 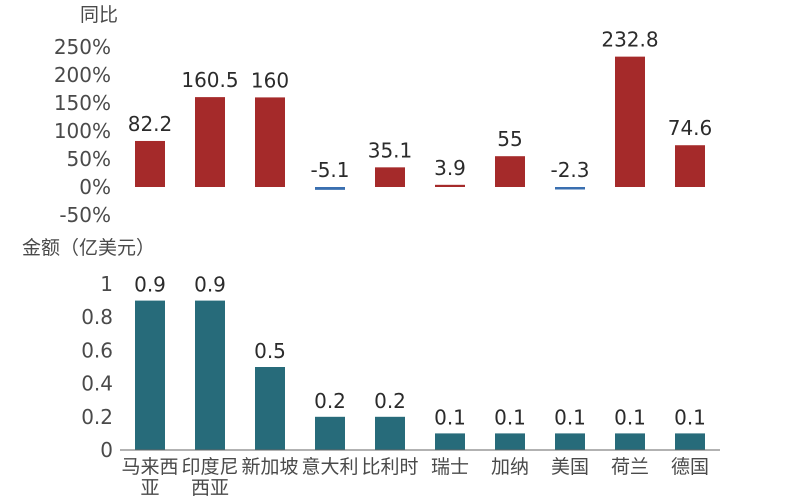 What do you see at coordinates (329, 467) in the screenshot?
I see `category-label: 意大利` at bounding box center [329, 467].